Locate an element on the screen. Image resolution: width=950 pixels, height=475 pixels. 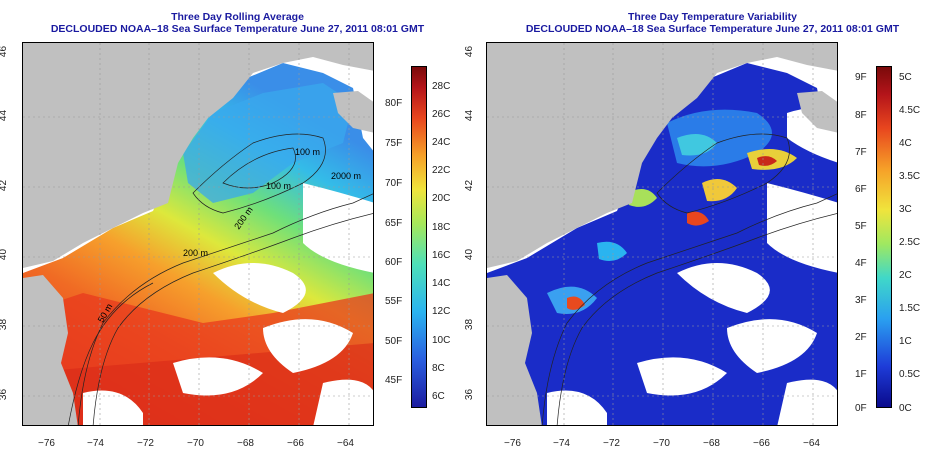
colorbar-c-label: 4.5C is located at coordinates (910, 110).